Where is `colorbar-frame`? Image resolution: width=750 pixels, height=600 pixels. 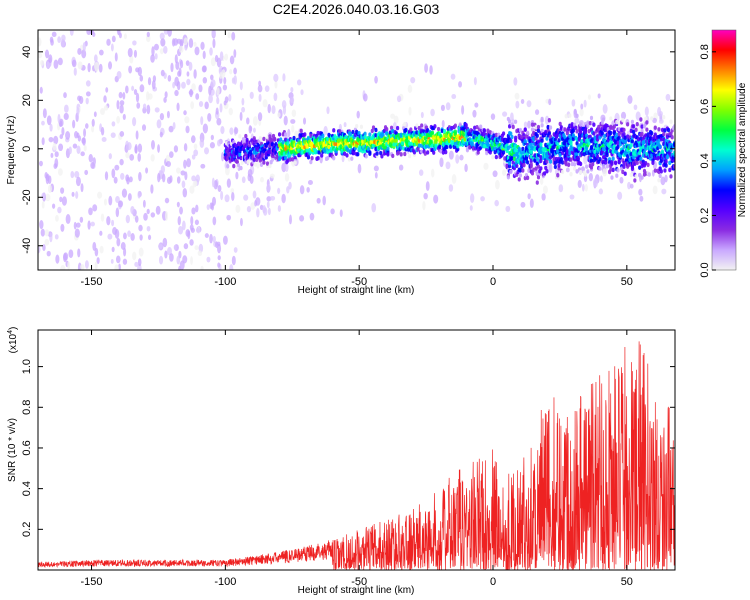 colorbar-frame is located at coordinates (724, 150).